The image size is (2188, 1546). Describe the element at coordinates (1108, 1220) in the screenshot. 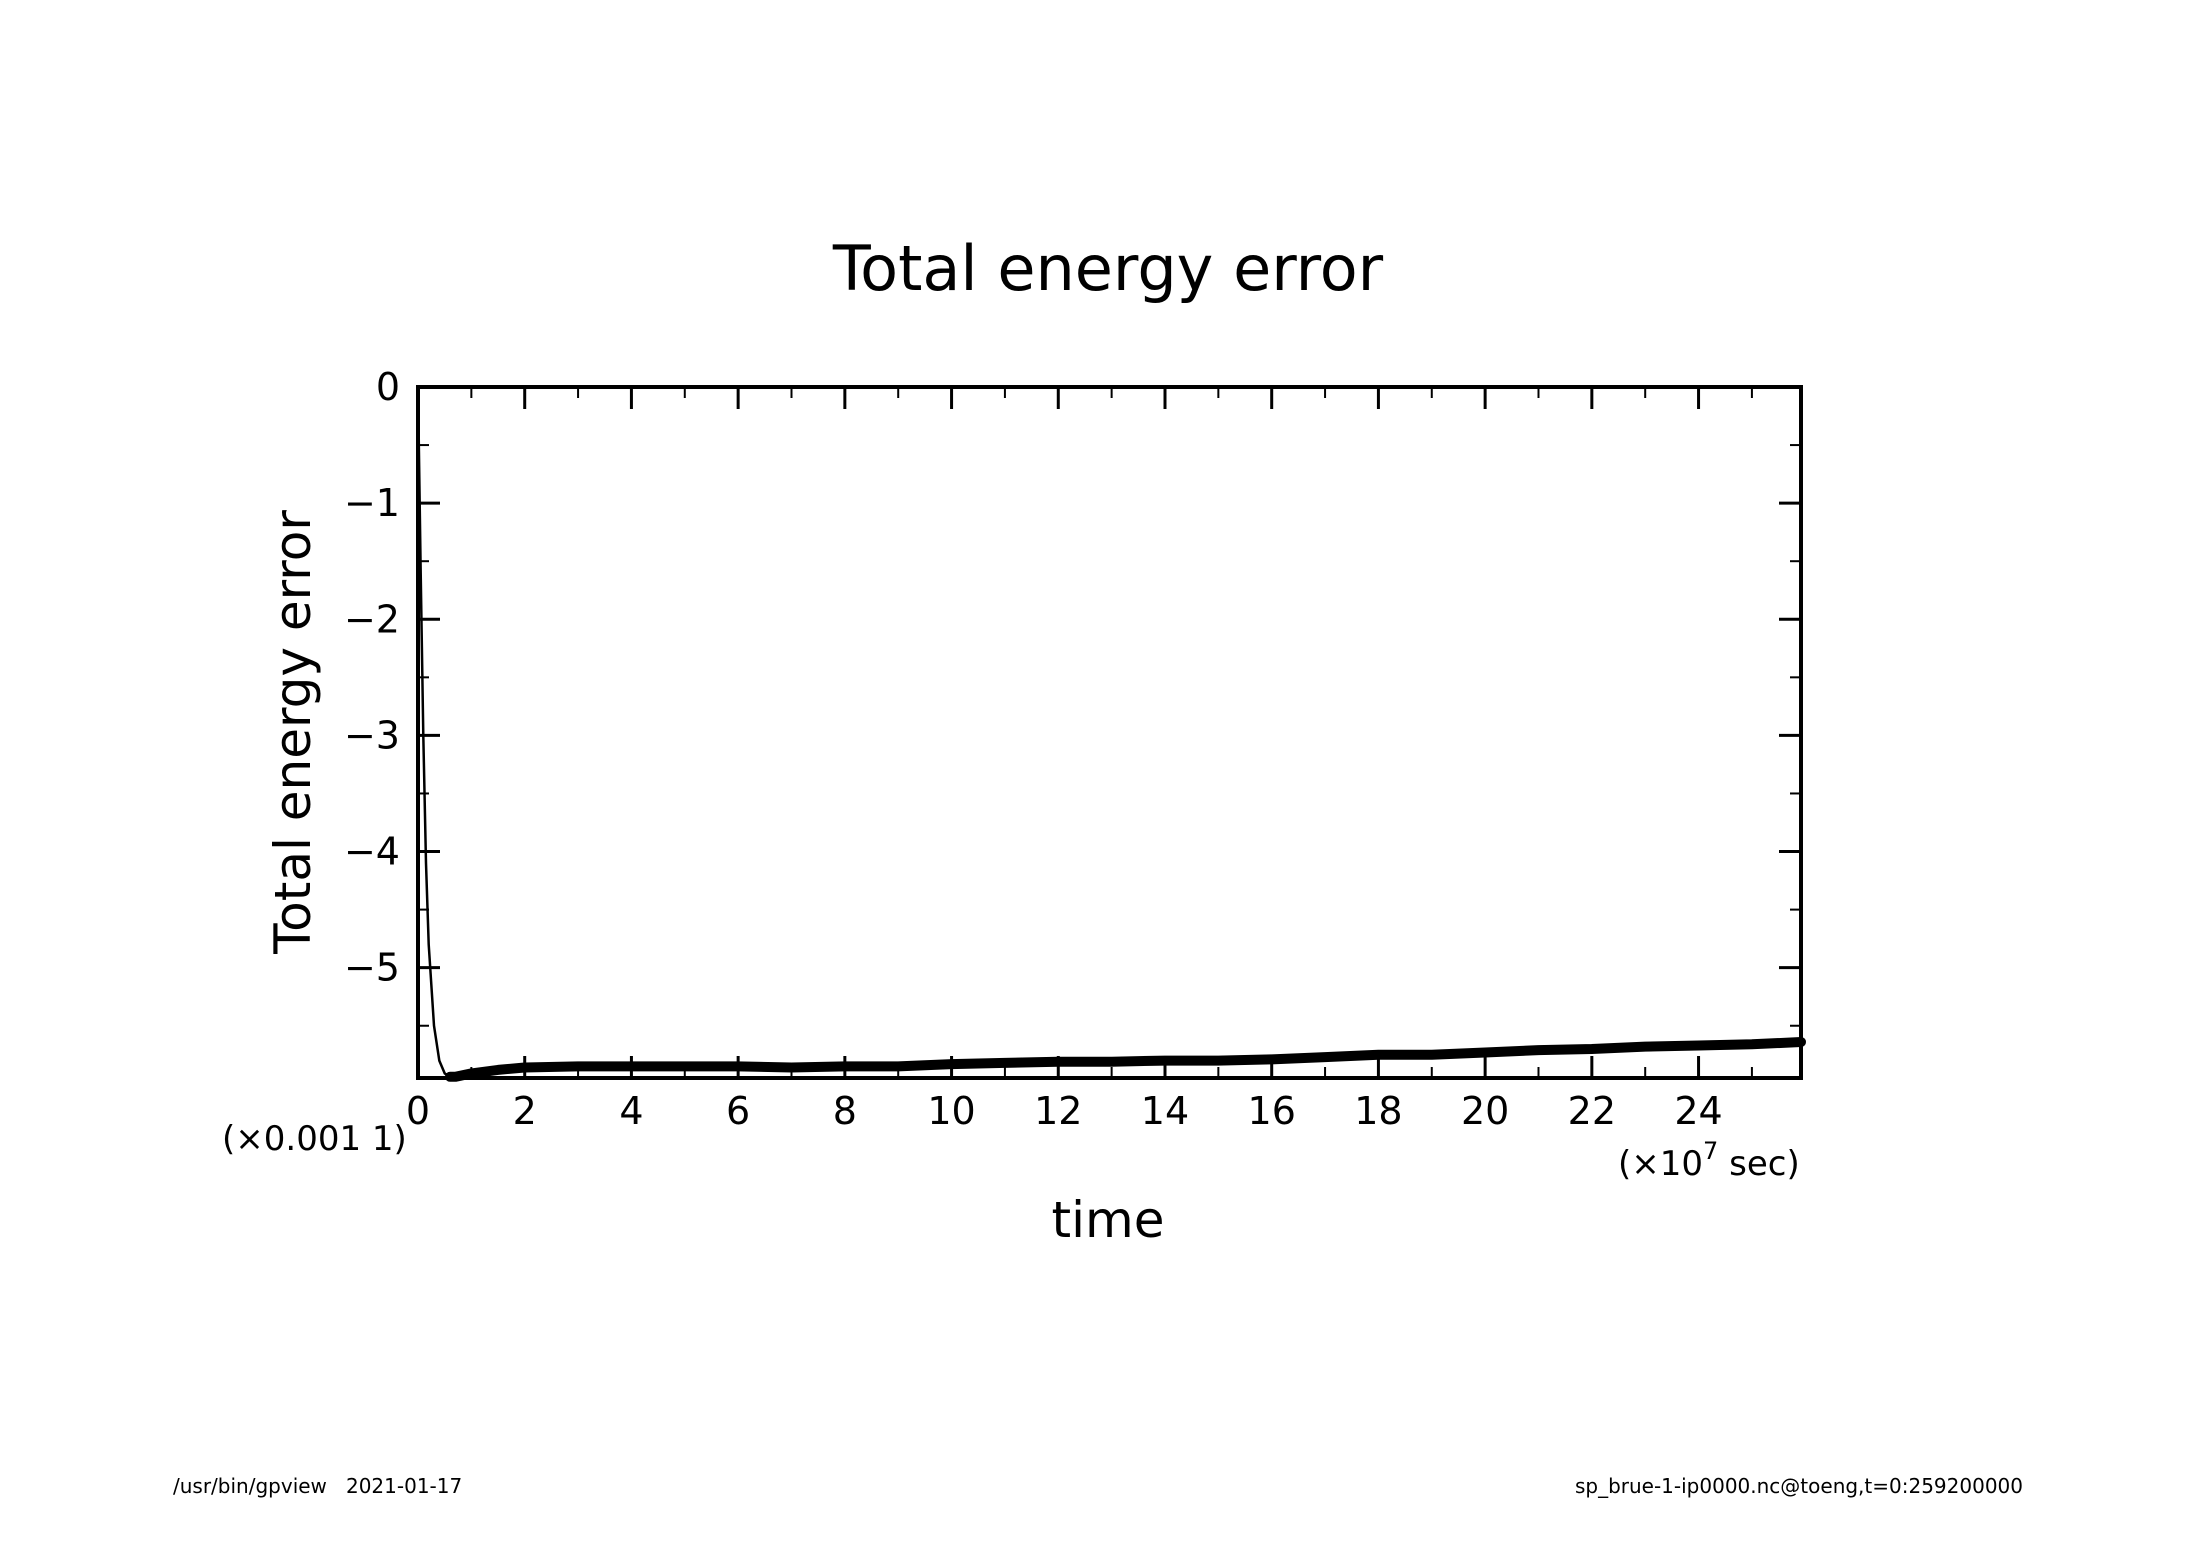

I see `x-axis-label: time` at that location.